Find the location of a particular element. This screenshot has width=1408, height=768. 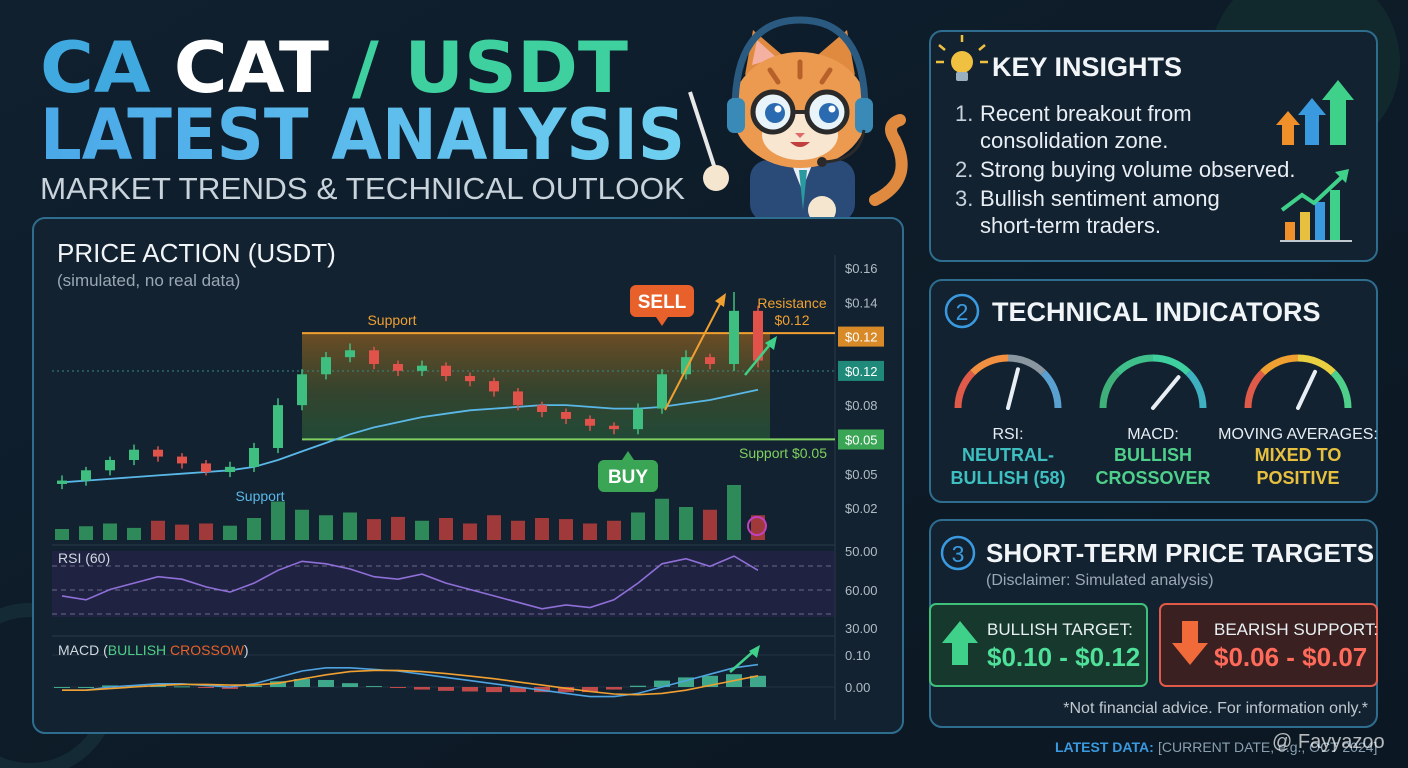

rsi-line is located at coordinates (410, 582).